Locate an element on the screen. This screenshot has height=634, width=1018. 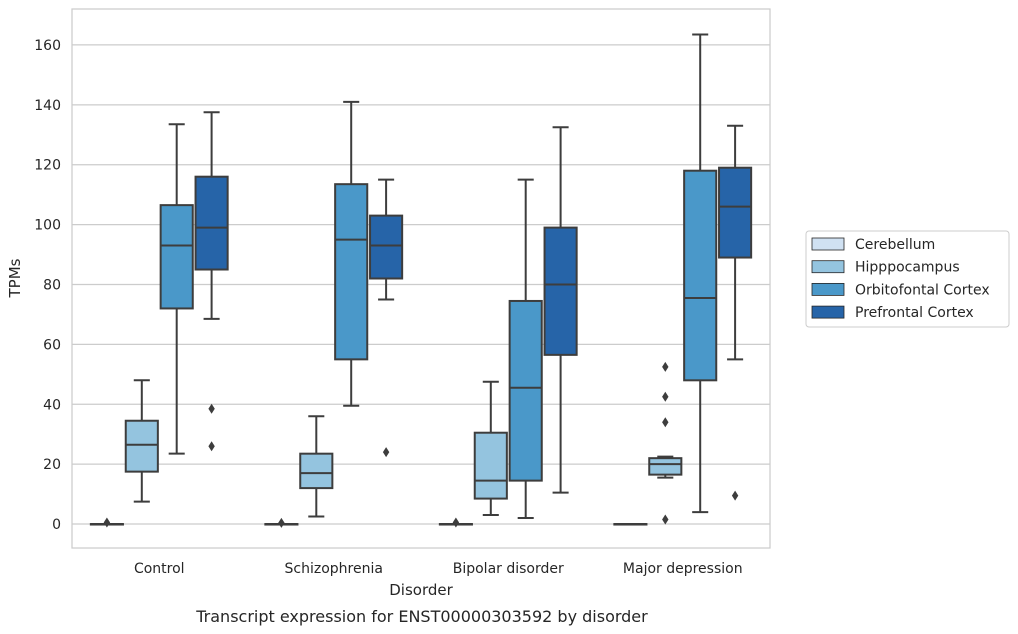
y-tick-label: 20 is located at coordinates (52, 465).